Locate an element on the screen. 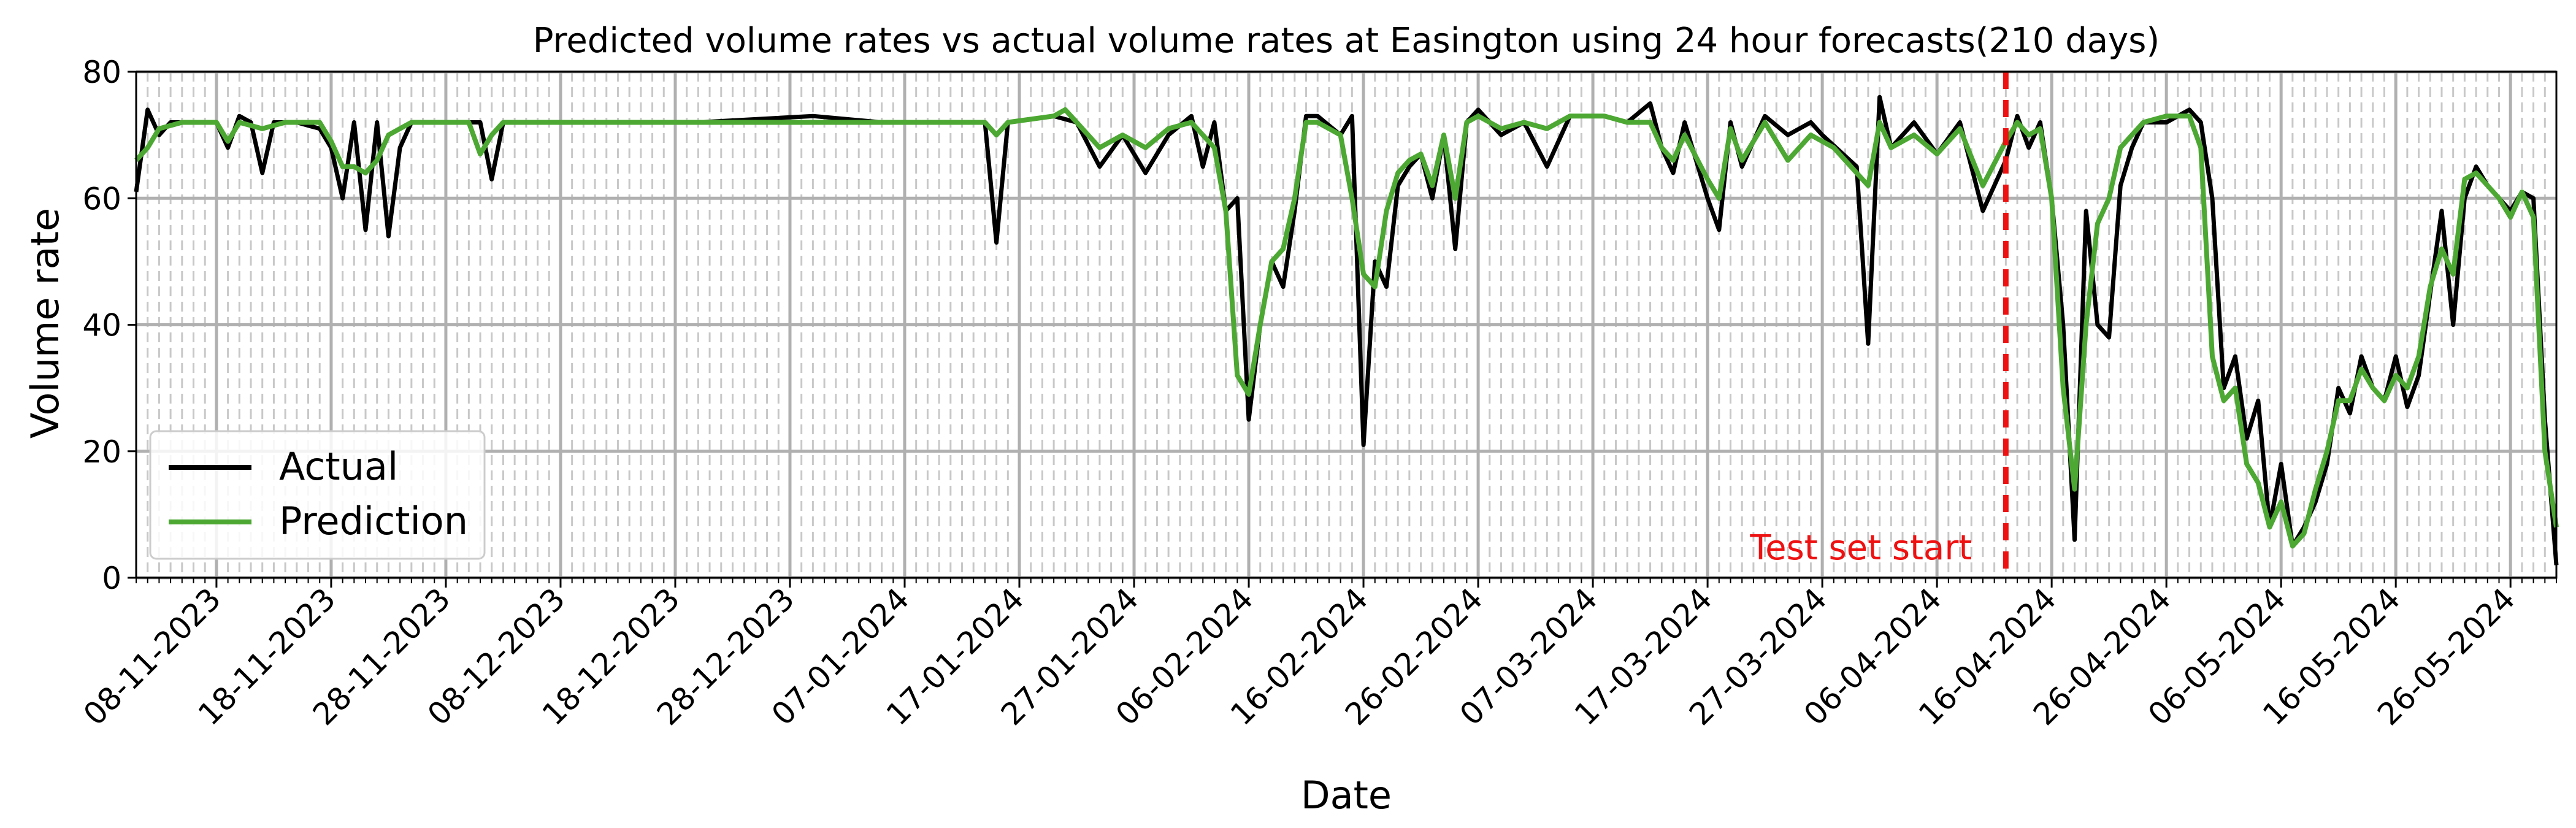 This screenshot has width=2576, height=828. annotation-layer: Test set start is located at coordinates (1879, 325).